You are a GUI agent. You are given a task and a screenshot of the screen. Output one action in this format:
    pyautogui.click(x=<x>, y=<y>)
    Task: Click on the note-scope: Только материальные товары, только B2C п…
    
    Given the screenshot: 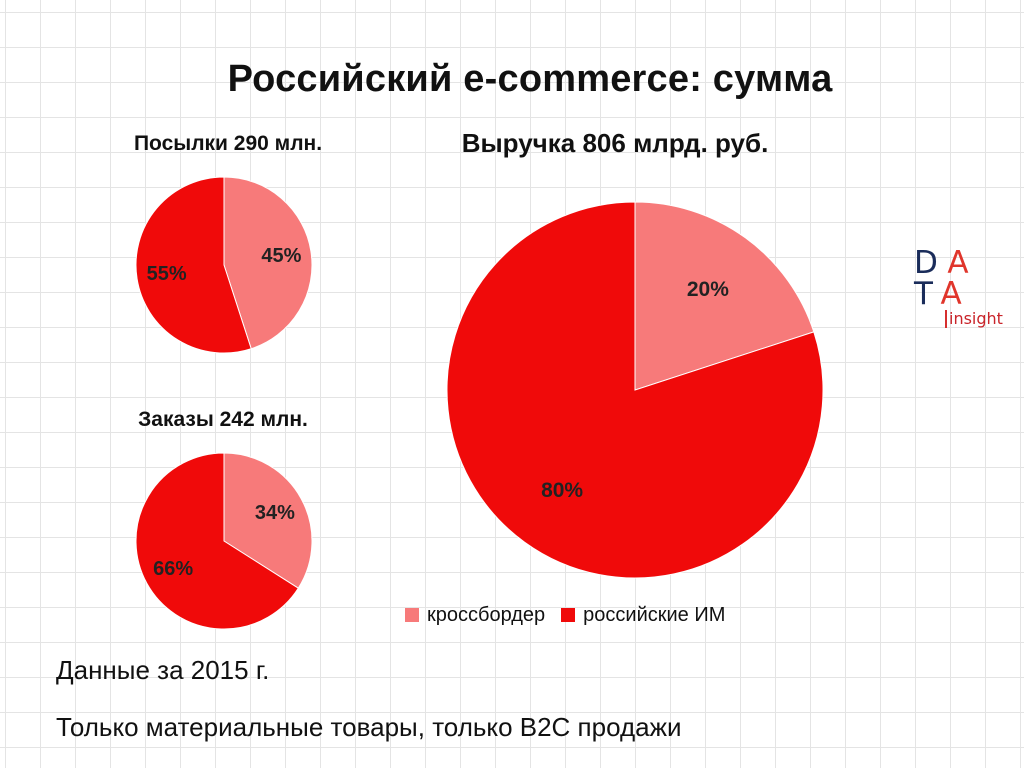 What is the action you would take?
    pyautogui.click(x=369, y=727)
    